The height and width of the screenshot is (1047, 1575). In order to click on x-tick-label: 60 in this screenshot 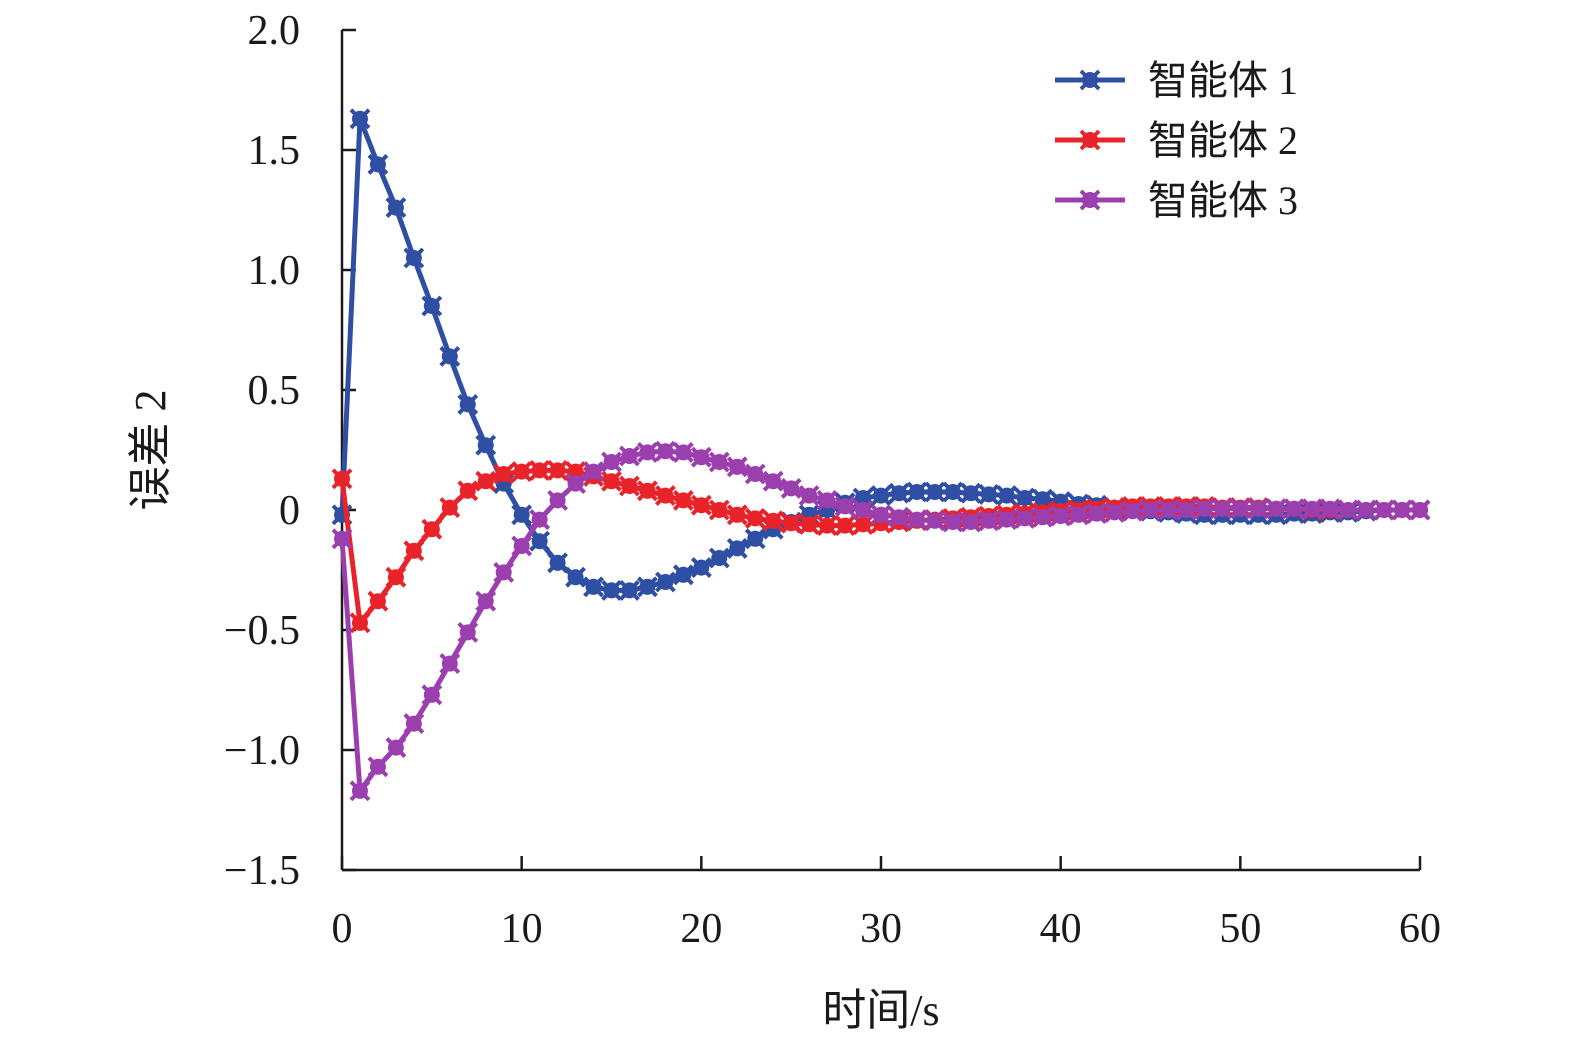, I will do `click(1420, 929)`.